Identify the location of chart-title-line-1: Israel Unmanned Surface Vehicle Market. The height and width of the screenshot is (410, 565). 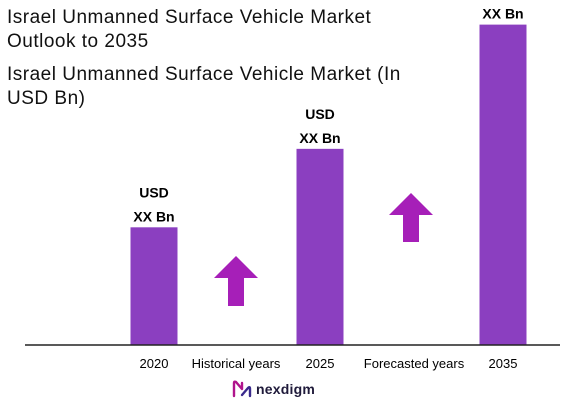
(189, 17).